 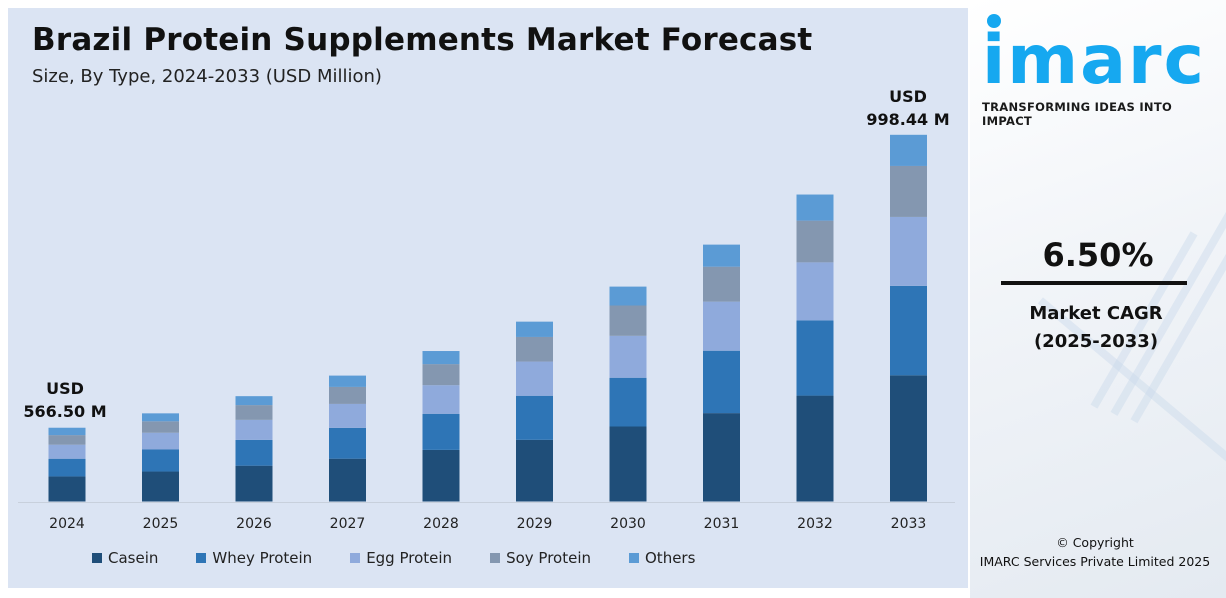 I want to click on x-tick-label: 2027, so click(x=348, y=524).